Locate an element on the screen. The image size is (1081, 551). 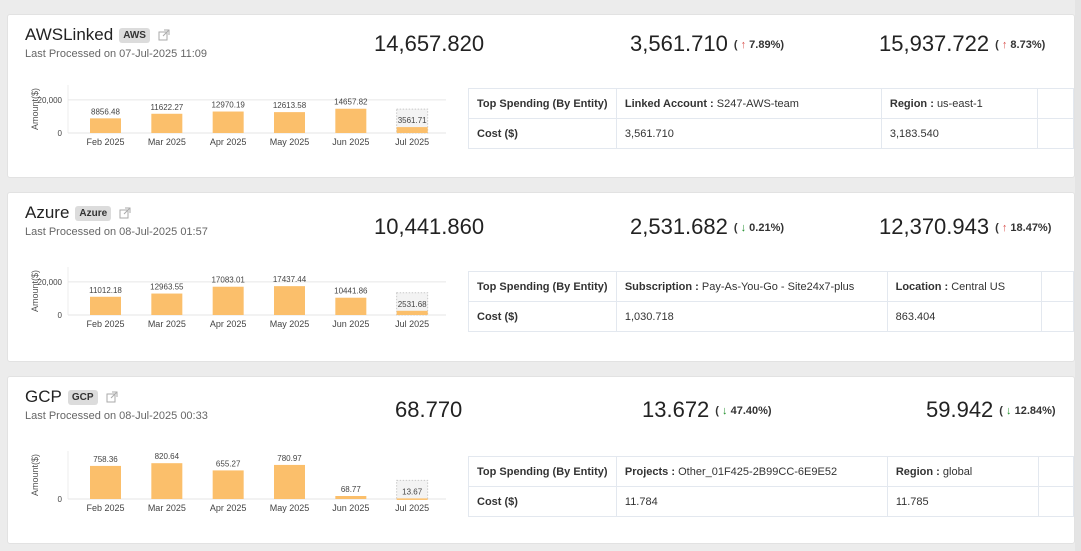
cost-cell: 11.785 is located at coordinates (963, 501).